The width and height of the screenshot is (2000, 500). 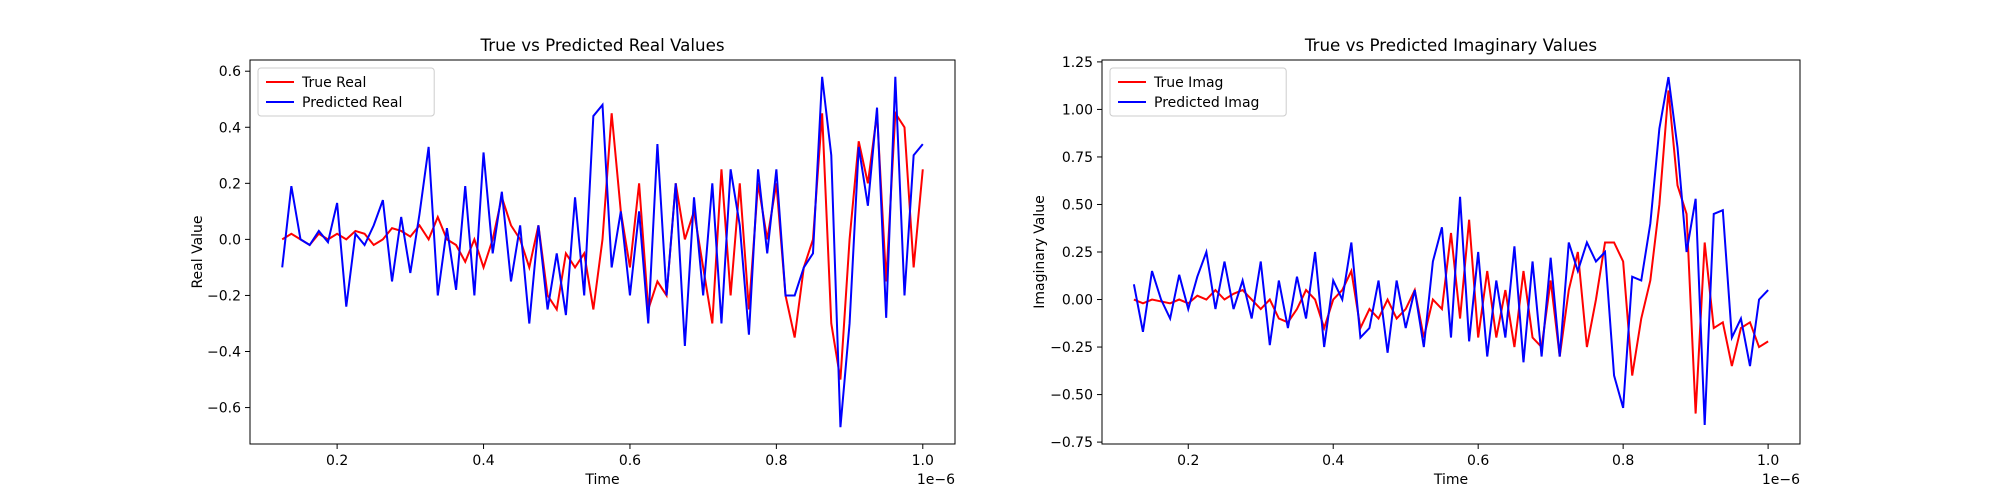 What do you see at coordinates (1077, 205) in the screenshot?
I see `y-tick-label: 0.50` at bounding box center [1077, 205].